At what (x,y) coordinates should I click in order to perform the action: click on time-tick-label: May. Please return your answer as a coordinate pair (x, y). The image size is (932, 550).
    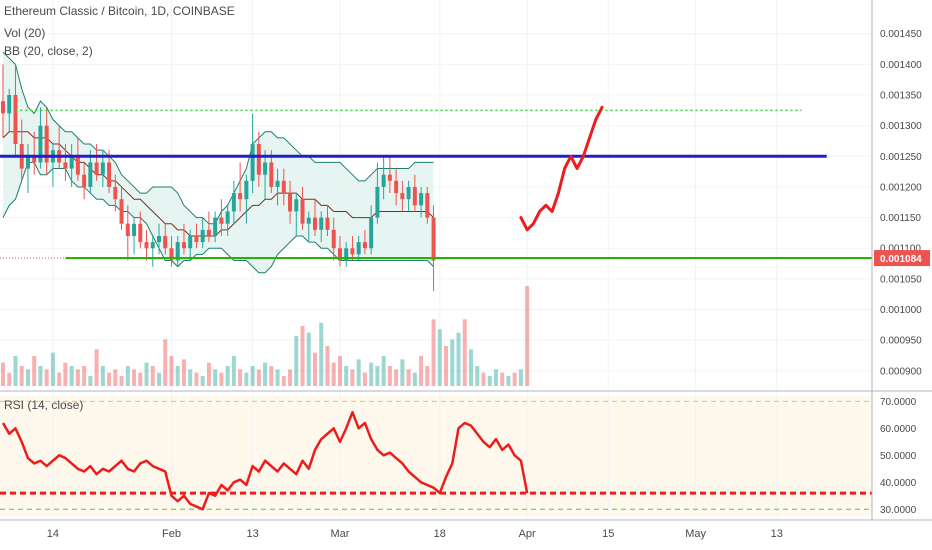
    Looking at the image, I should click on (695, 534).